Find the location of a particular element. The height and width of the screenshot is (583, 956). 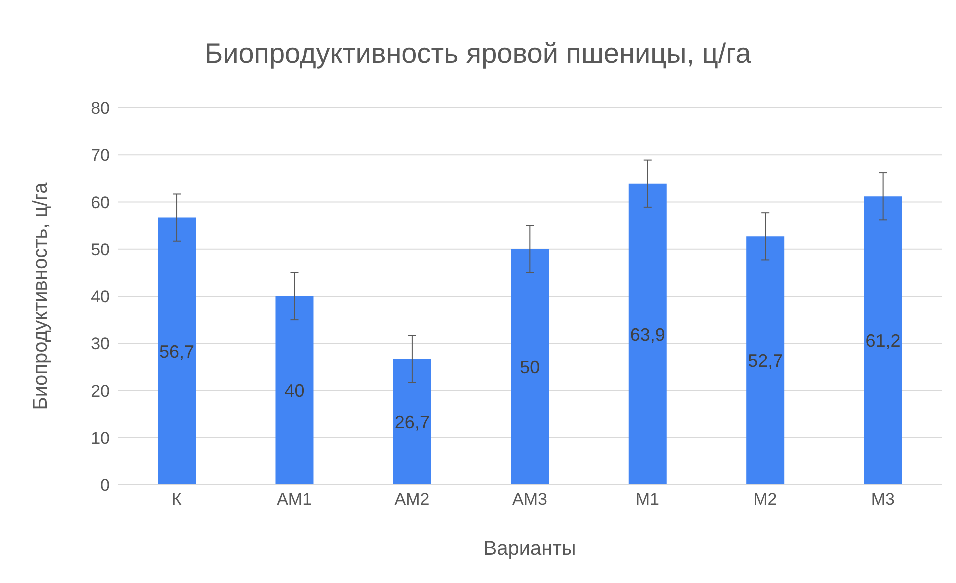

data-label: 26,7 is located at coordinates (412, 422).